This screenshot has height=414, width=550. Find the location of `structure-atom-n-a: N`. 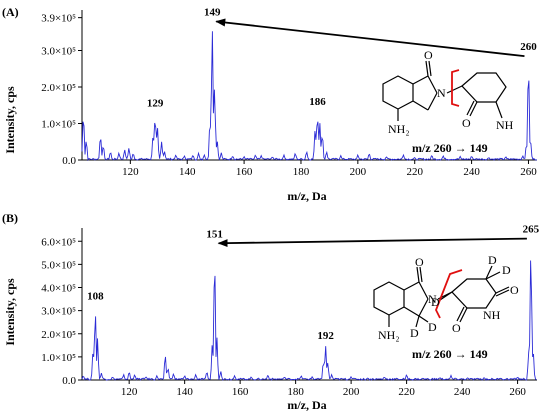

structure-atom-n-a: N is located at coordinates (441, 93).